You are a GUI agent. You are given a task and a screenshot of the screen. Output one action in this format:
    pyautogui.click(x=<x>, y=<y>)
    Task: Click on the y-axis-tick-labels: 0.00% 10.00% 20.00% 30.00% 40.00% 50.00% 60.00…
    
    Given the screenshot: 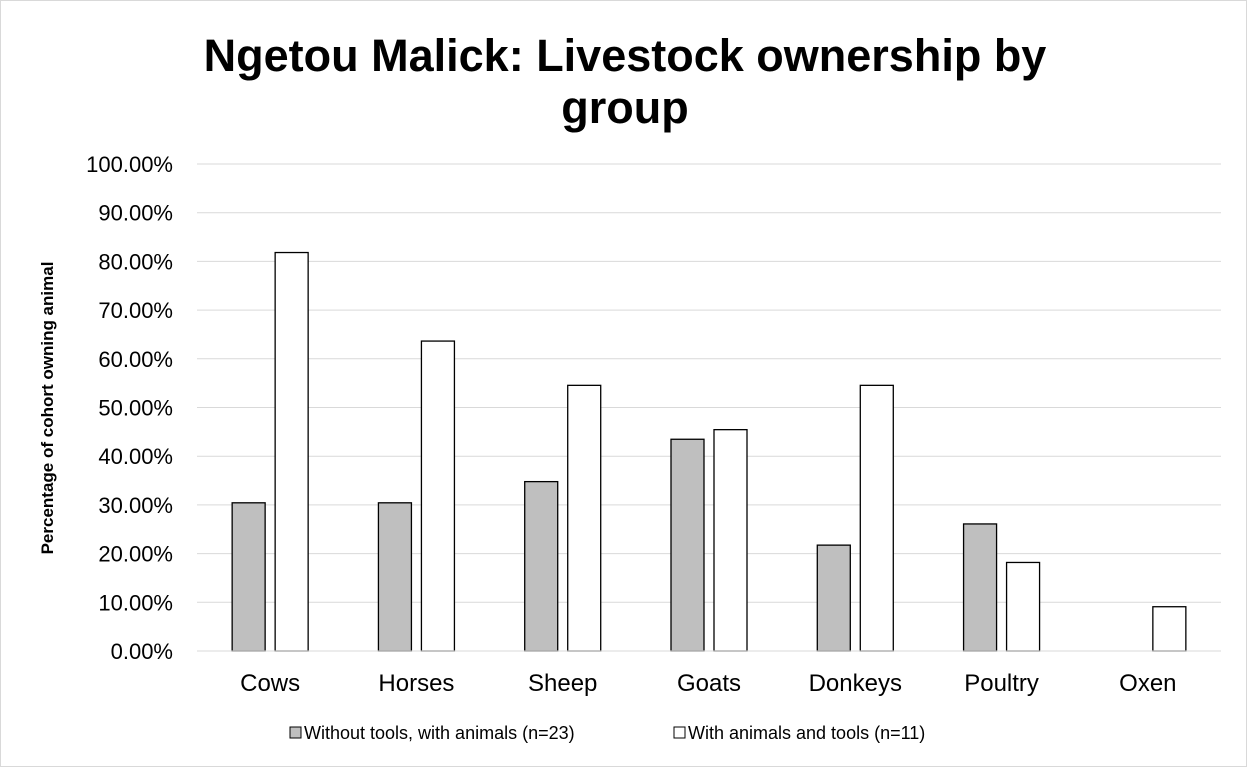 What is the action you would take?
    pyautogui.click(x=129, y=408)
    